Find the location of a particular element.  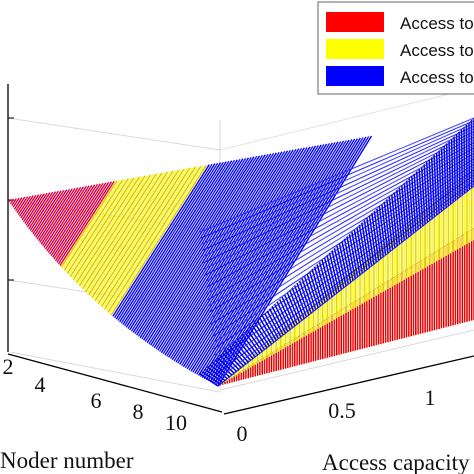

x-axis-line is located at coordinates (115, 383).